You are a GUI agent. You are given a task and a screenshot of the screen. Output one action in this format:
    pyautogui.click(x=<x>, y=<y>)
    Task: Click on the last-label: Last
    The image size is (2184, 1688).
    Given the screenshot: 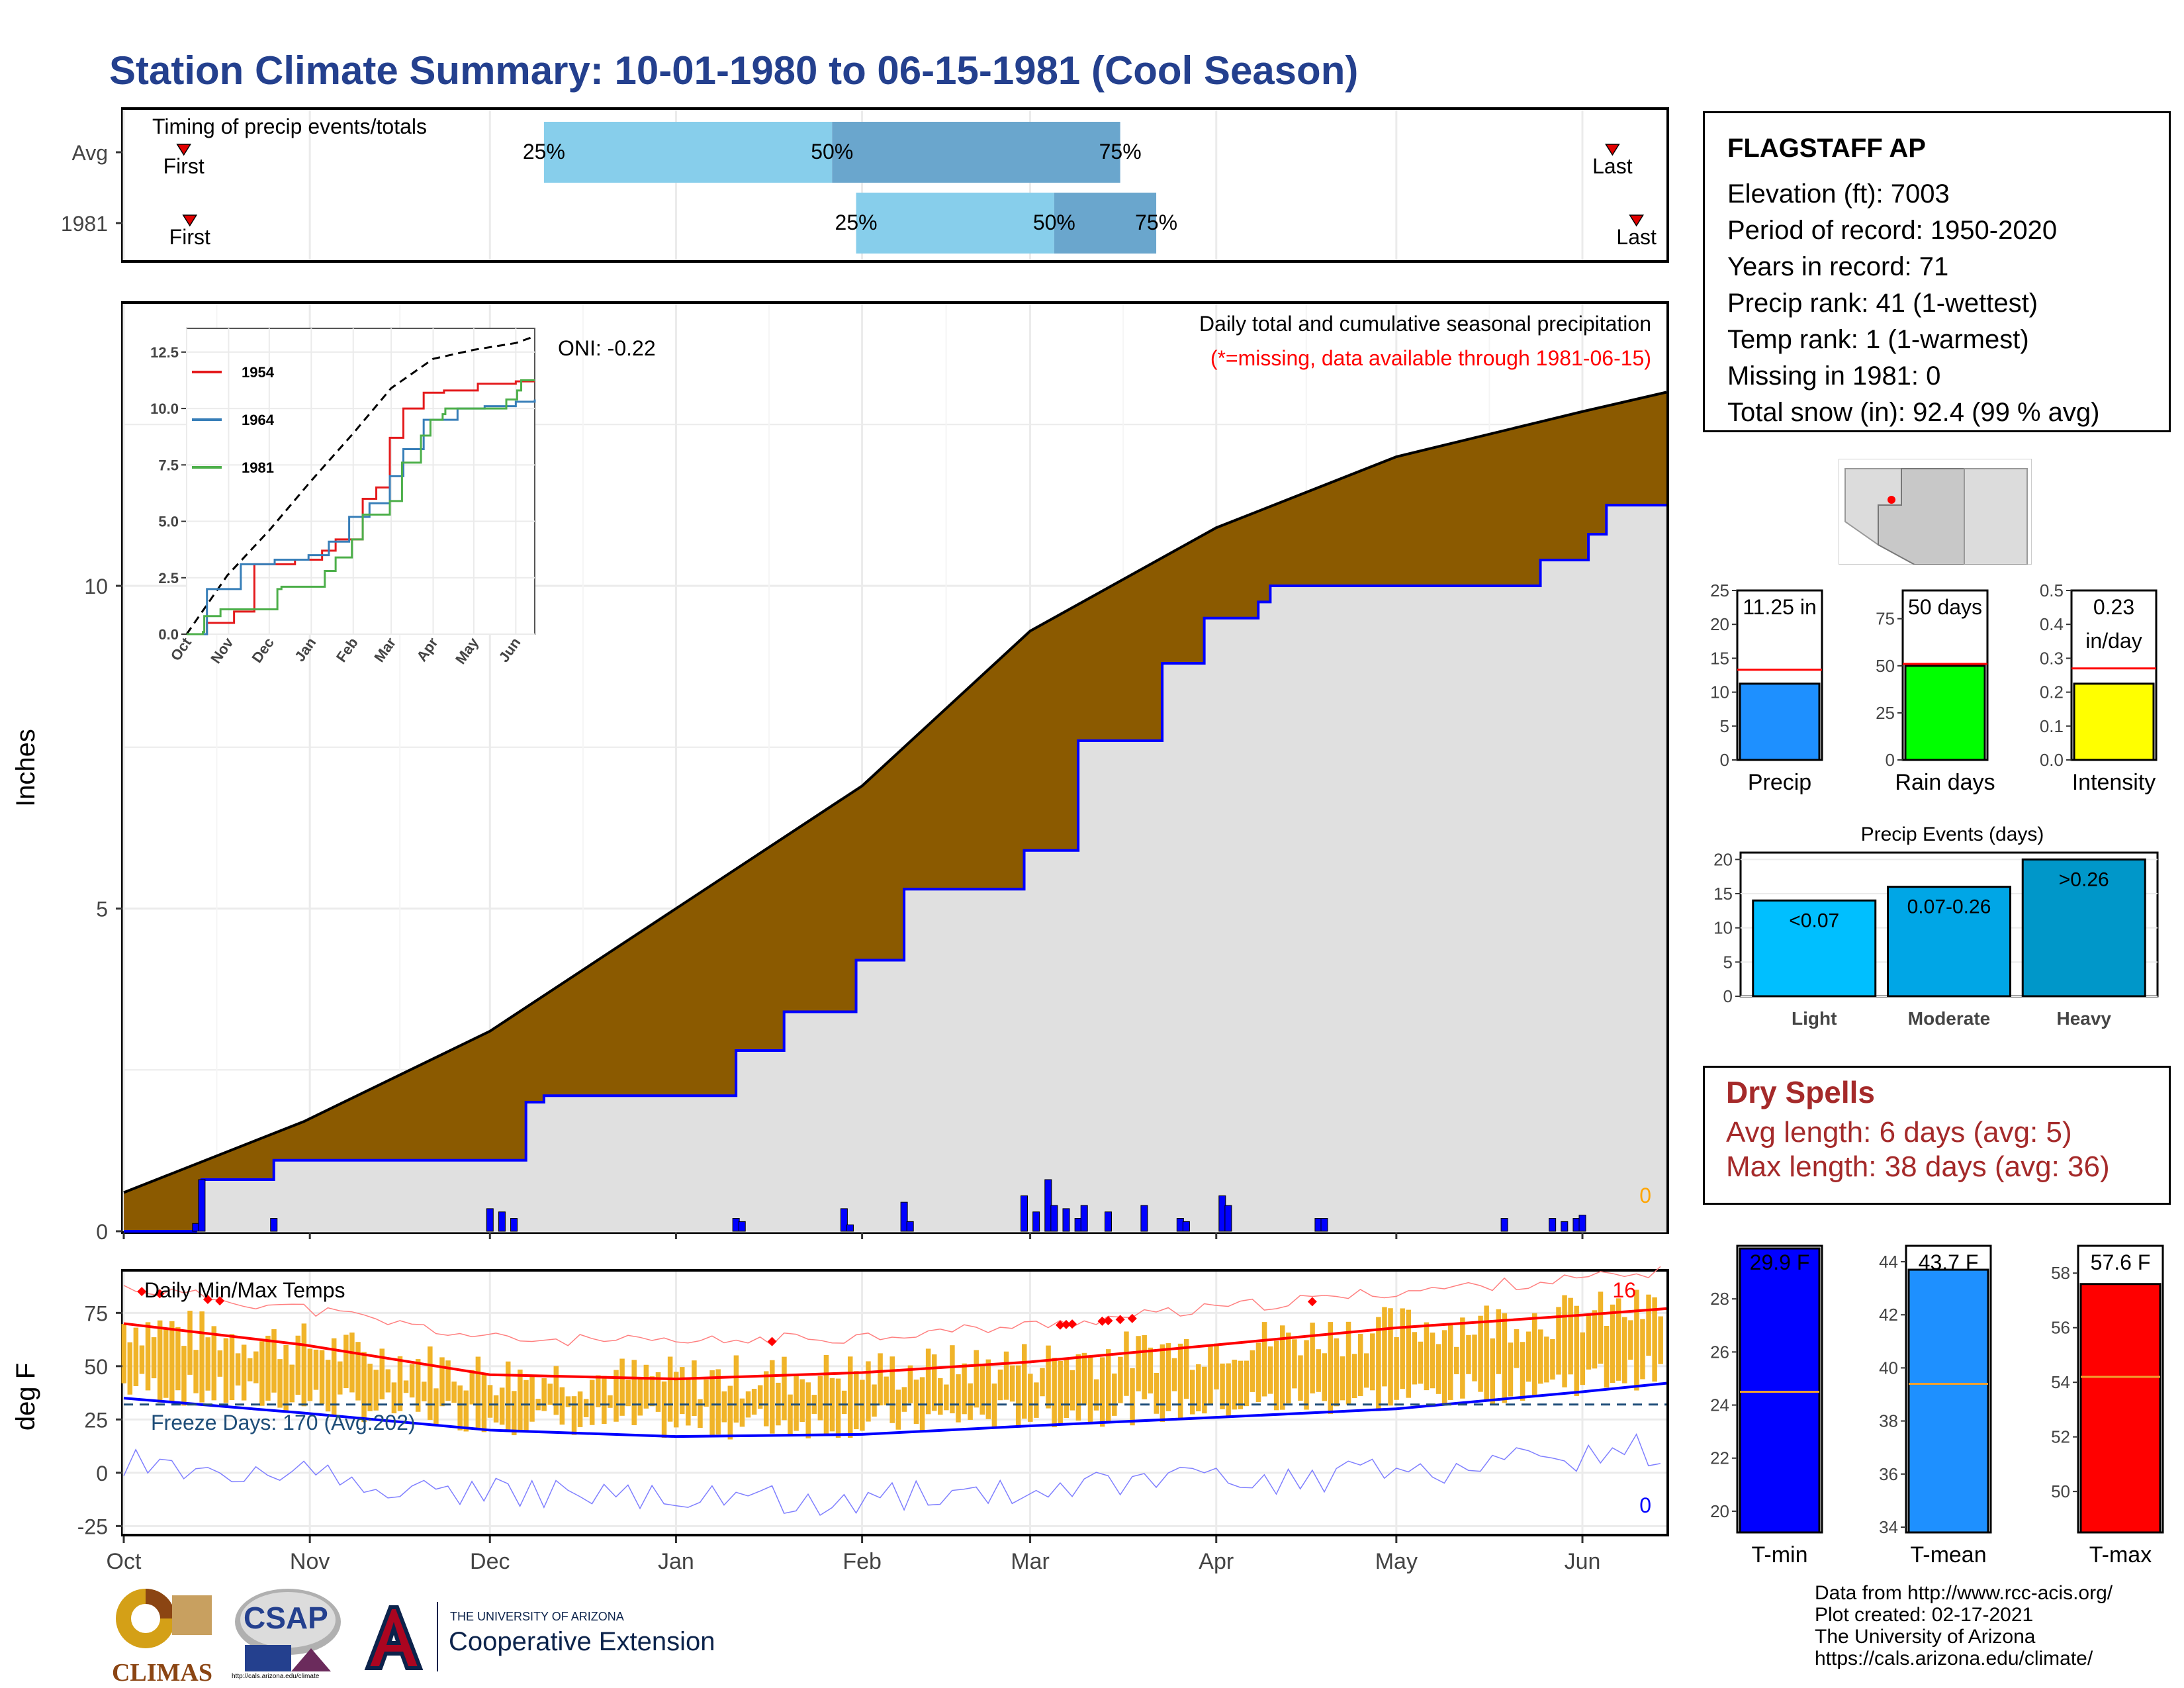 What is the action you would take?
    pyautogui.click(x=1612, y=166)
    